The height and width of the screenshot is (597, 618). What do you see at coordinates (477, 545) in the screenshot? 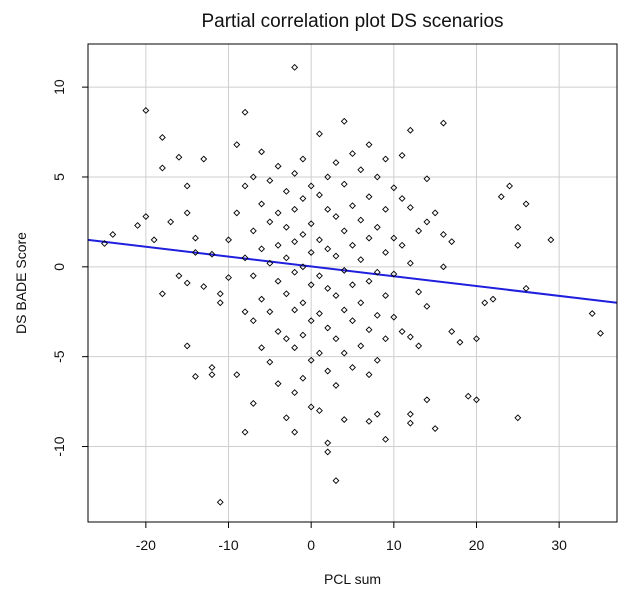
I see `x-tick-label: 20` at bounding box center [477, 545].